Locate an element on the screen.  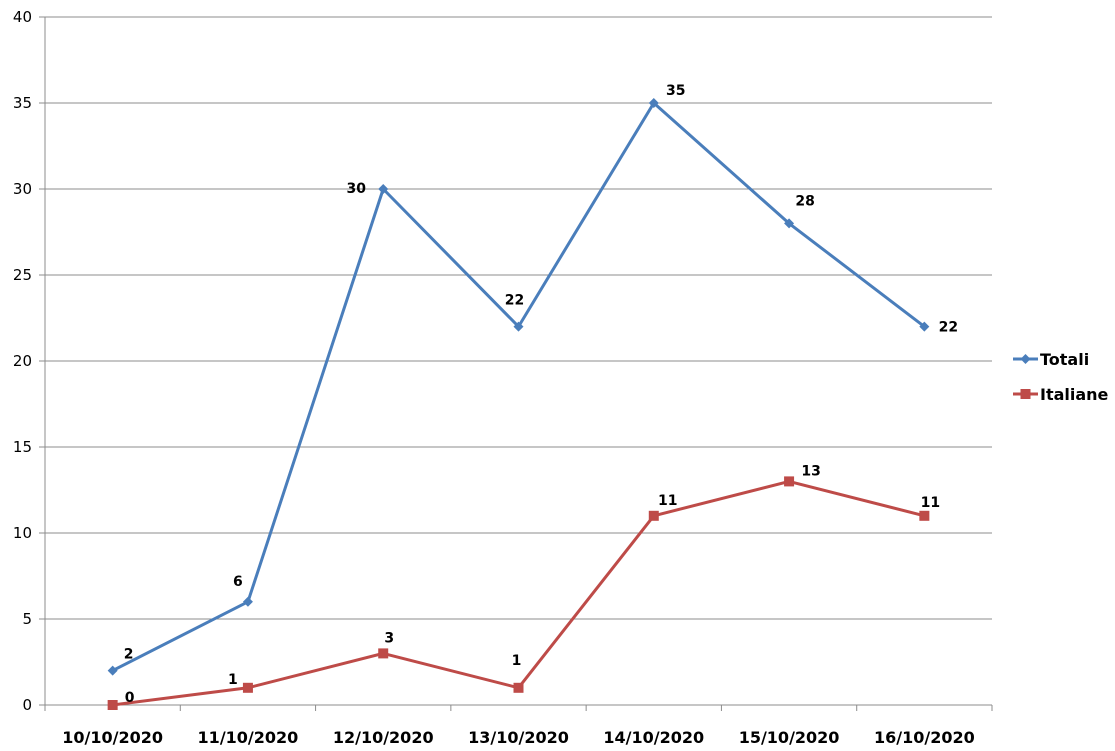
data-label: 30 is located at coordinates (356, 189).